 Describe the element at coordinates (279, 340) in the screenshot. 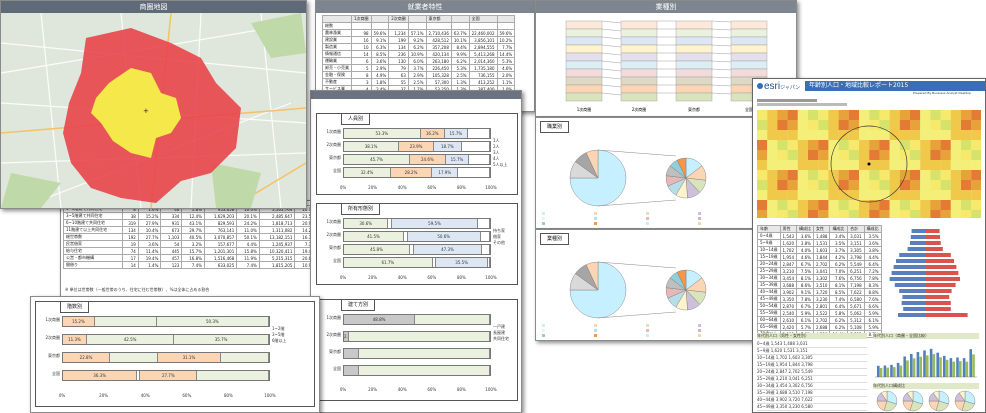

I see `legend-item: 6階以上` at that location.